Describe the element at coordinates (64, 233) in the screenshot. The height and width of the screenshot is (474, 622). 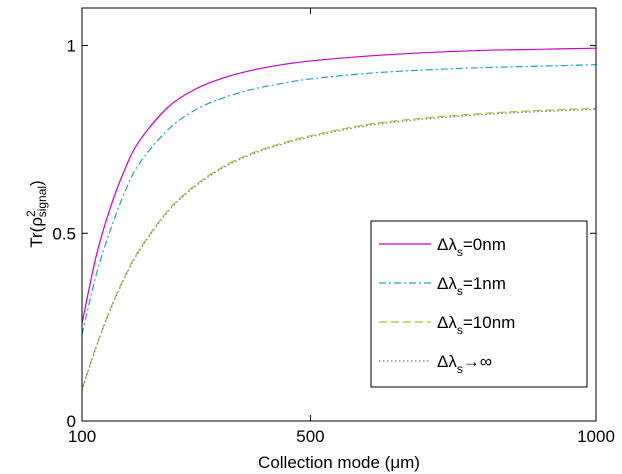
I see `y-tick-label: 0.5` at that location.